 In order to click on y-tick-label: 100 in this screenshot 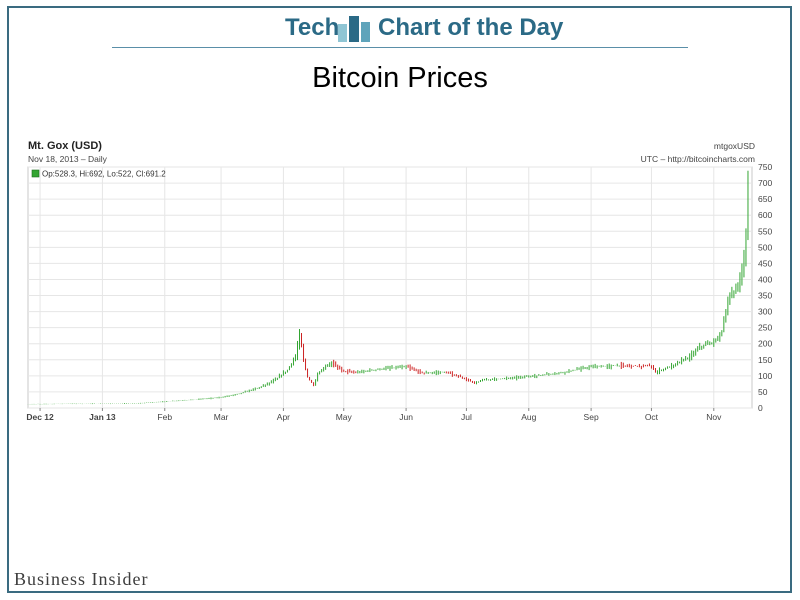, I will do `click(765, 376)`.